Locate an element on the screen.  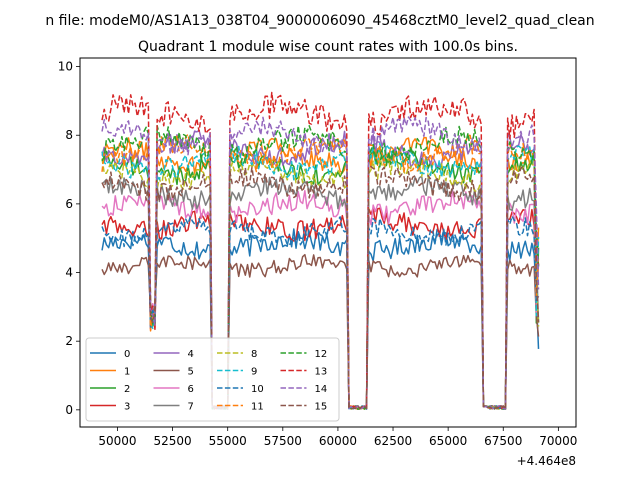
x-tick-label: 50000 is located at coordinates (117, 441).